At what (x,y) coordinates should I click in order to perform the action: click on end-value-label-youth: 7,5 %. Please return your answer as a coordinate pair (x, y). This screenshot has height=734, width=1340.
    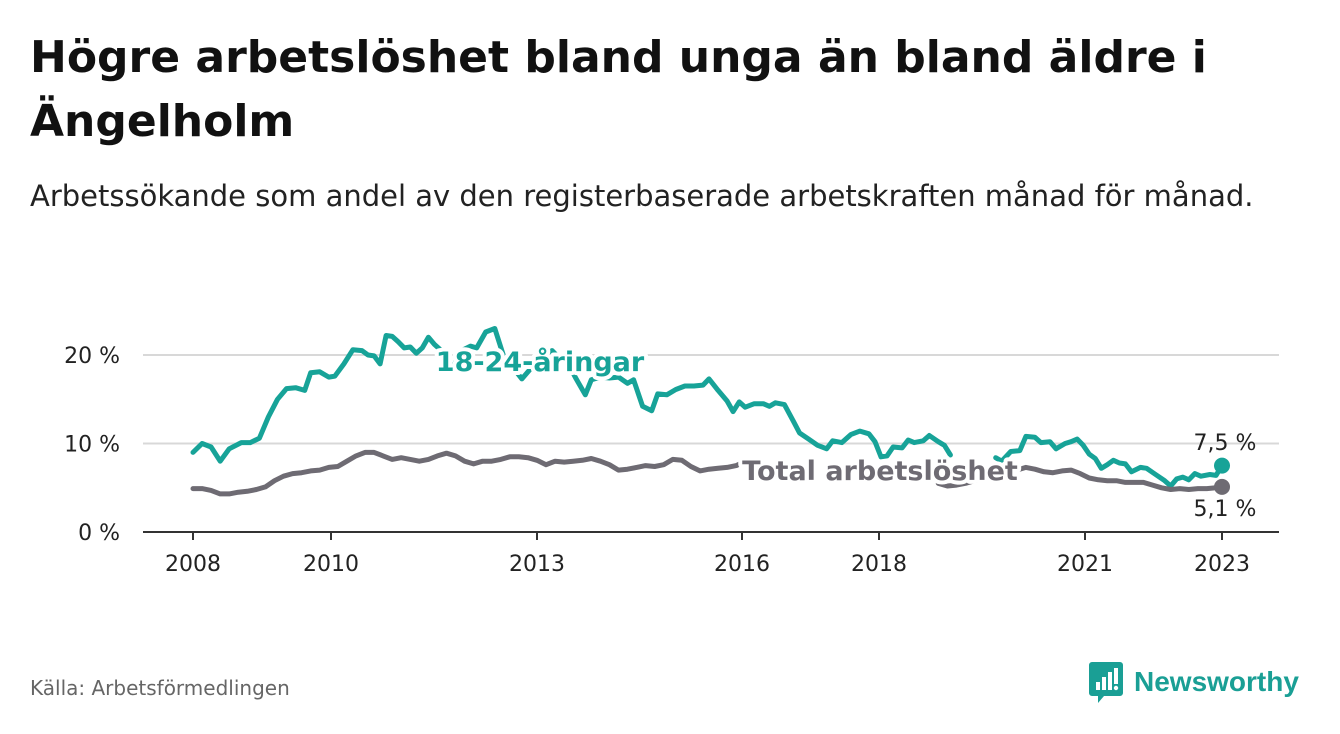
    Looking at the image, I should click on (1225, 443).